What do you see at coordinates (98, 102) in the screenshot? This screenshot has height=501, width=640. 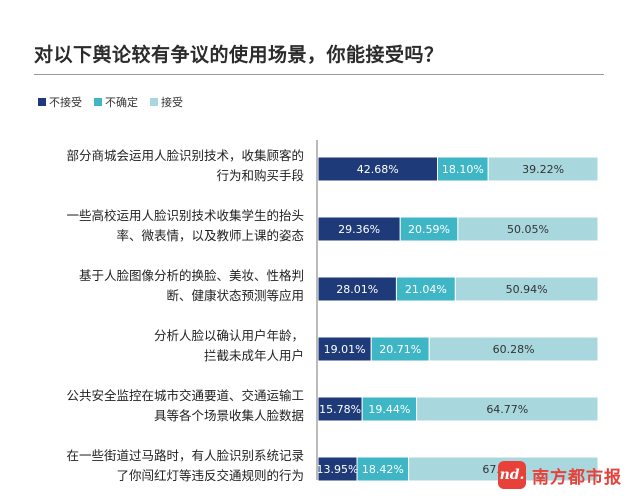 I see `legend-swatch-unsure` at bounding box center [98, 102].